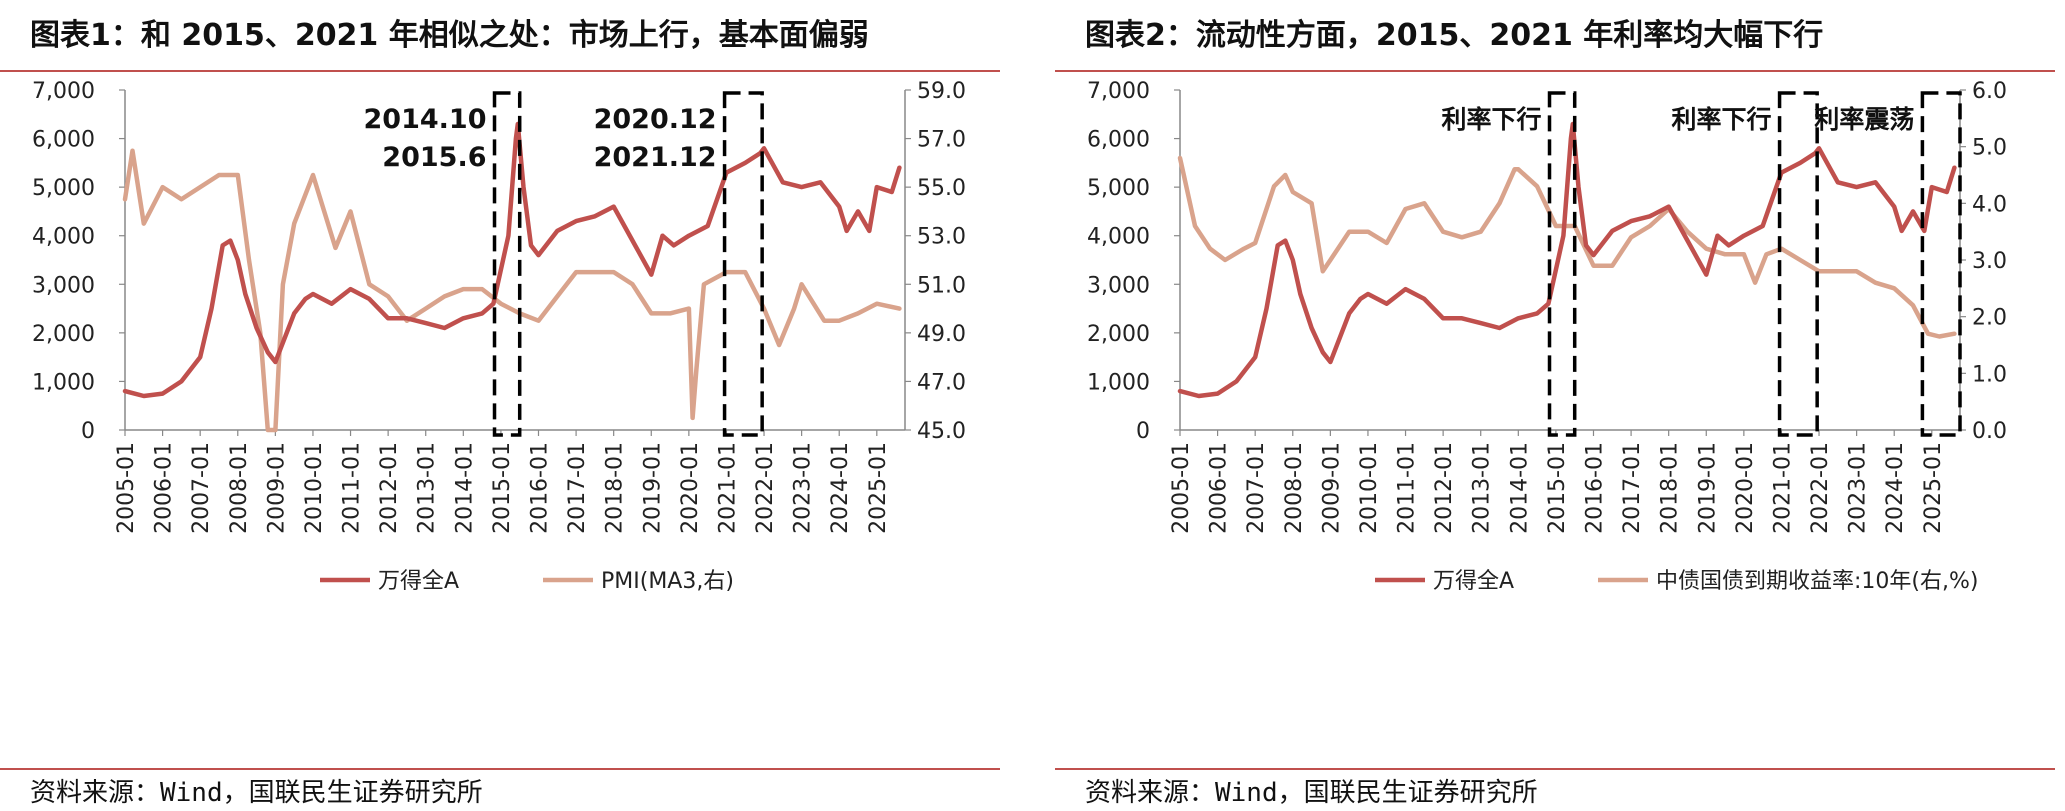  What do you see at coordinates (449, 35) in the screenshot?
I see `chart-title: 图表1：和 2015、2021 年相似之处：市场上行，基本面偏弱` at bounding box center [449, 35].